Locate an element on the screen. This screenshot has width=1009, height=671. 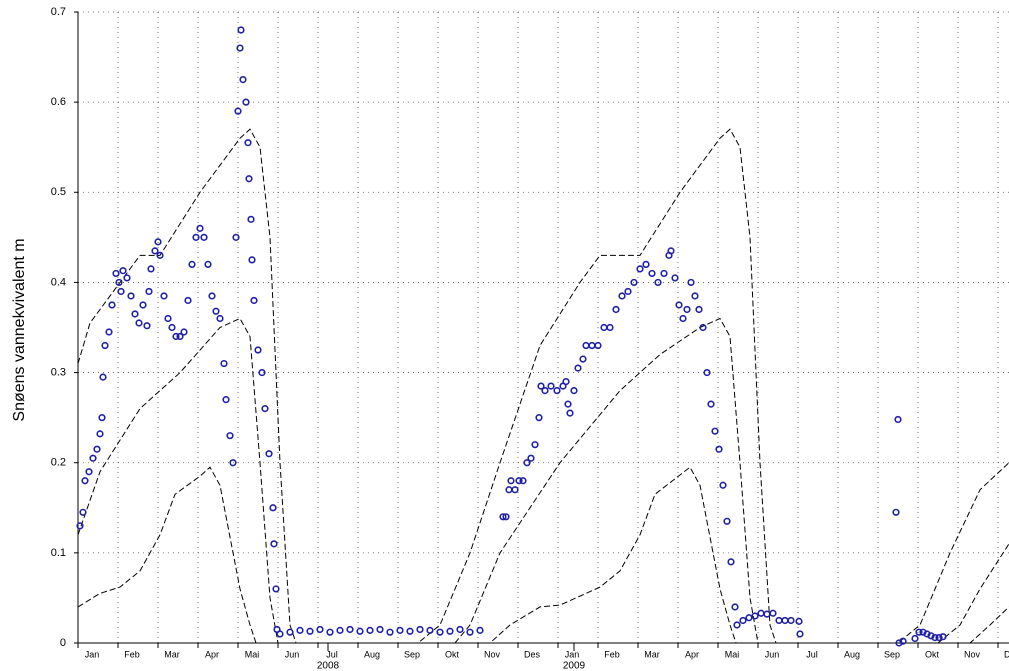
y-axis-label: Snøens vannekvivalent m is located at coordinates (19, 329).